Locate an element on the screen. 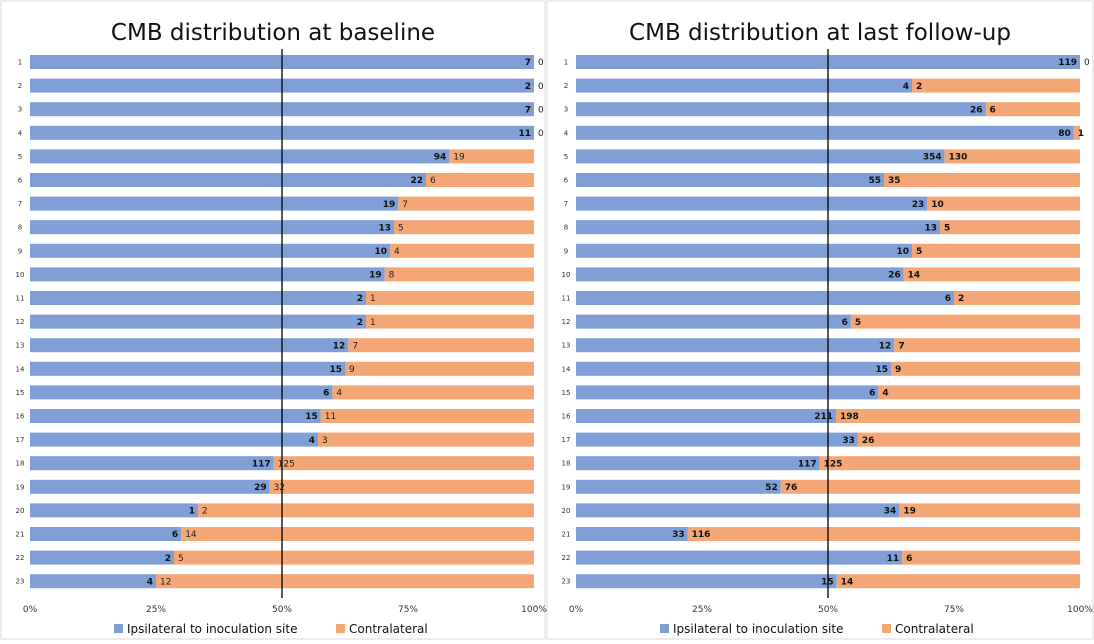 Image resolution: width=1094 pixels, height=644 pixels. legend-swatch-contralateral is located at coordinates (886, 628).